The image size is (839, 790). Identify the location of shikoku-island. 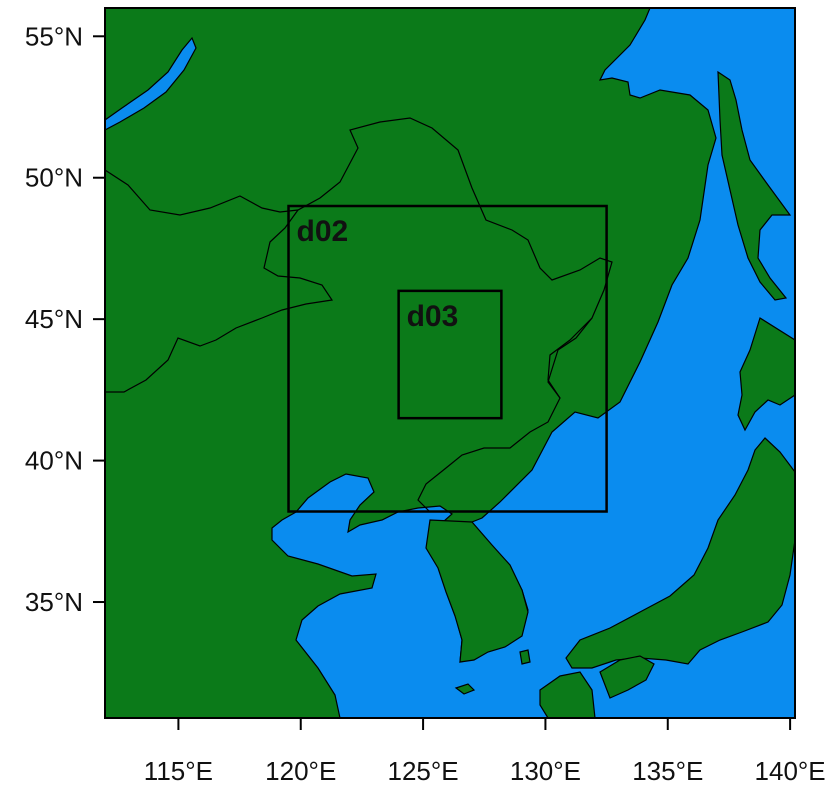
(627, 677).